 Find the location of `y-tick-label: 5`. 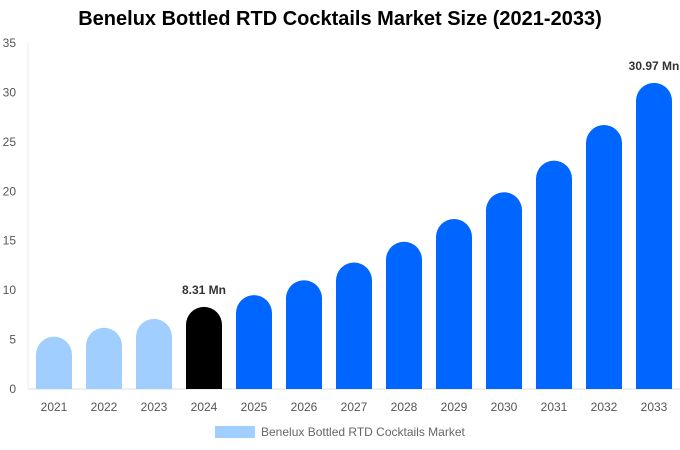

y-tick-label: 5 is located at coordinates (12, 340).